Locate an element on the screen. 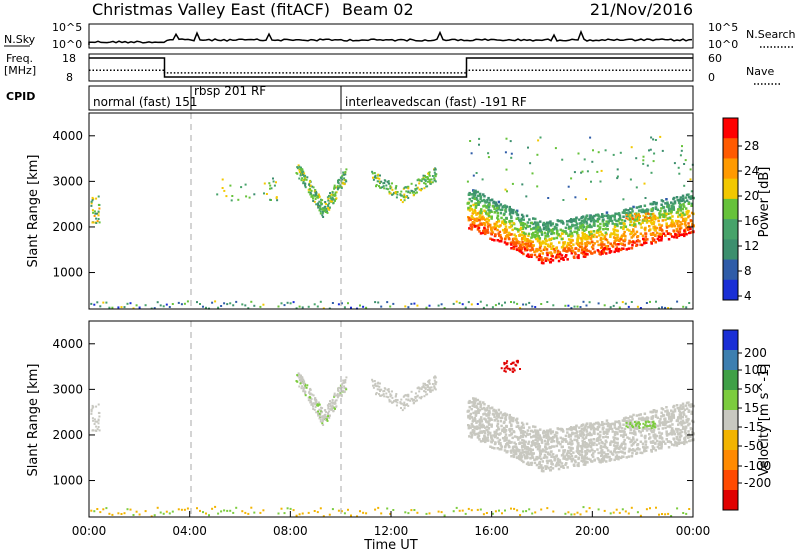  power-colorbar-tick-label-2: 20 is located at coordinates (751, 196).